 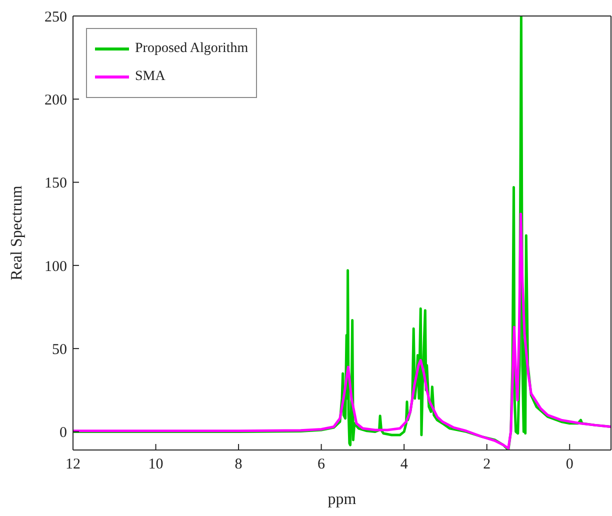 What do you see at coordinates (191, 49) in the screenshot?
I see `legend-label: Proposed Algorithm` at bounding box center [191, 49].